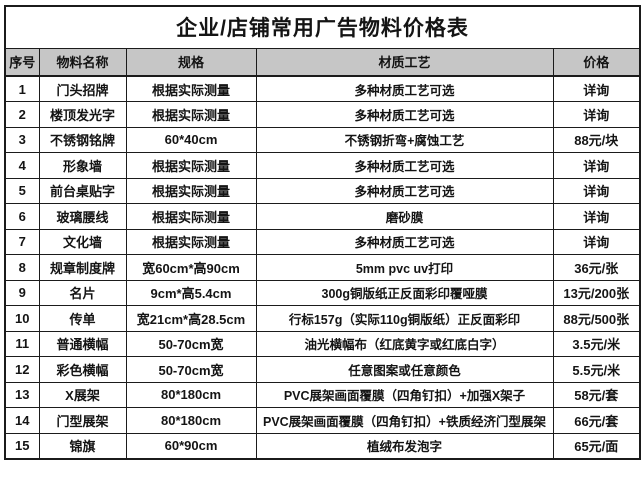 This screenshot has width=643, height=495. What do you see at coordinates (22, 445) in the screenshot?
I see `cell-no: 15` at bounding box center [22, 445].